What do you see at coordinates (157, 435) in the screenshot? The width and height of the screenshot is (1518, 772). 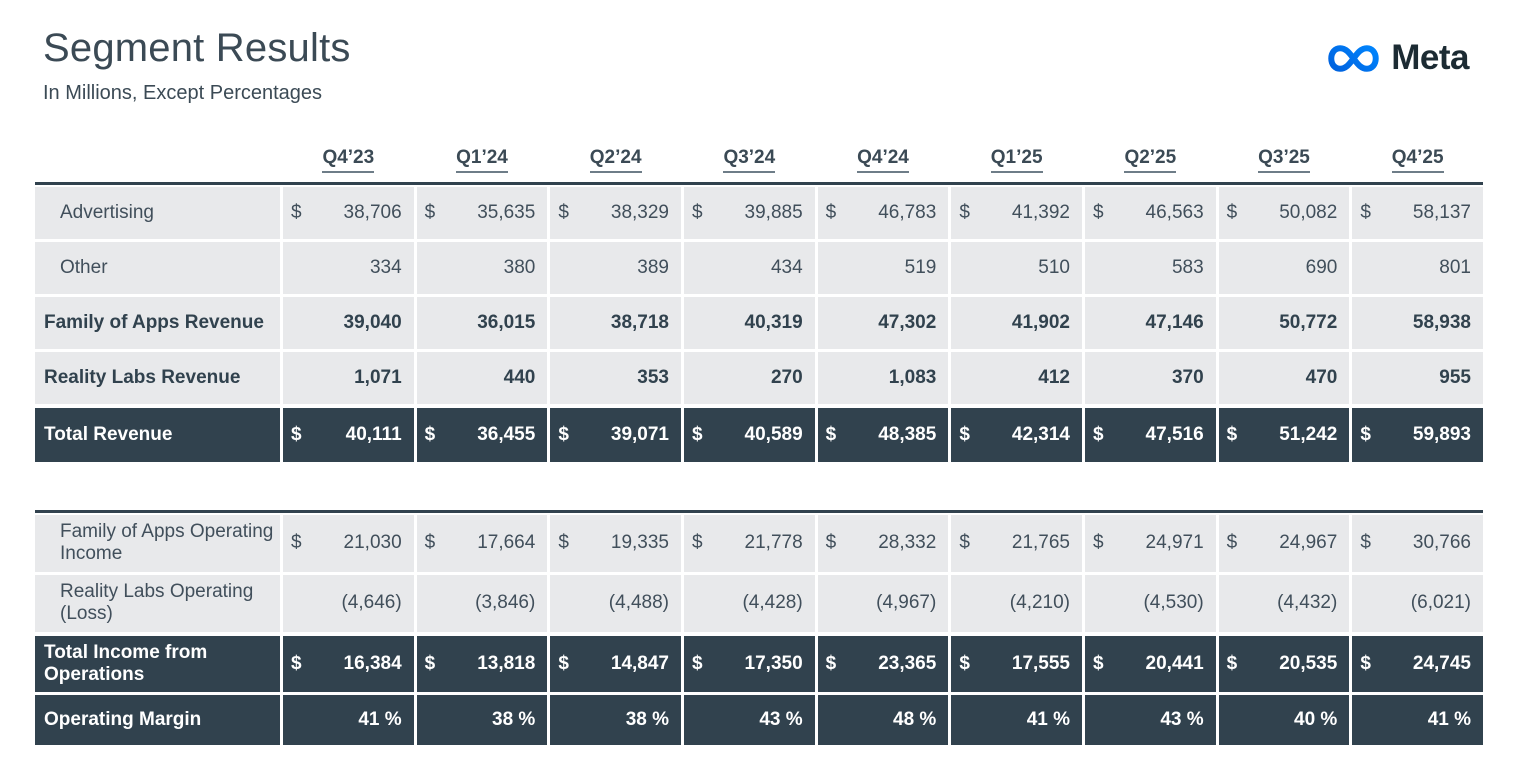 I see `row-label: Total Revenue` at bounding box center [157, 435].